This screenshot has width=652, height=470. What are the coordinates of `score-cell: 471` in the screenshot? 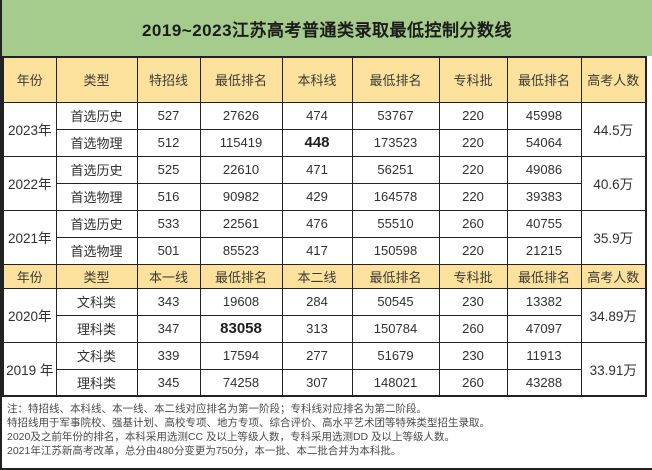 It's located at (317, 169).